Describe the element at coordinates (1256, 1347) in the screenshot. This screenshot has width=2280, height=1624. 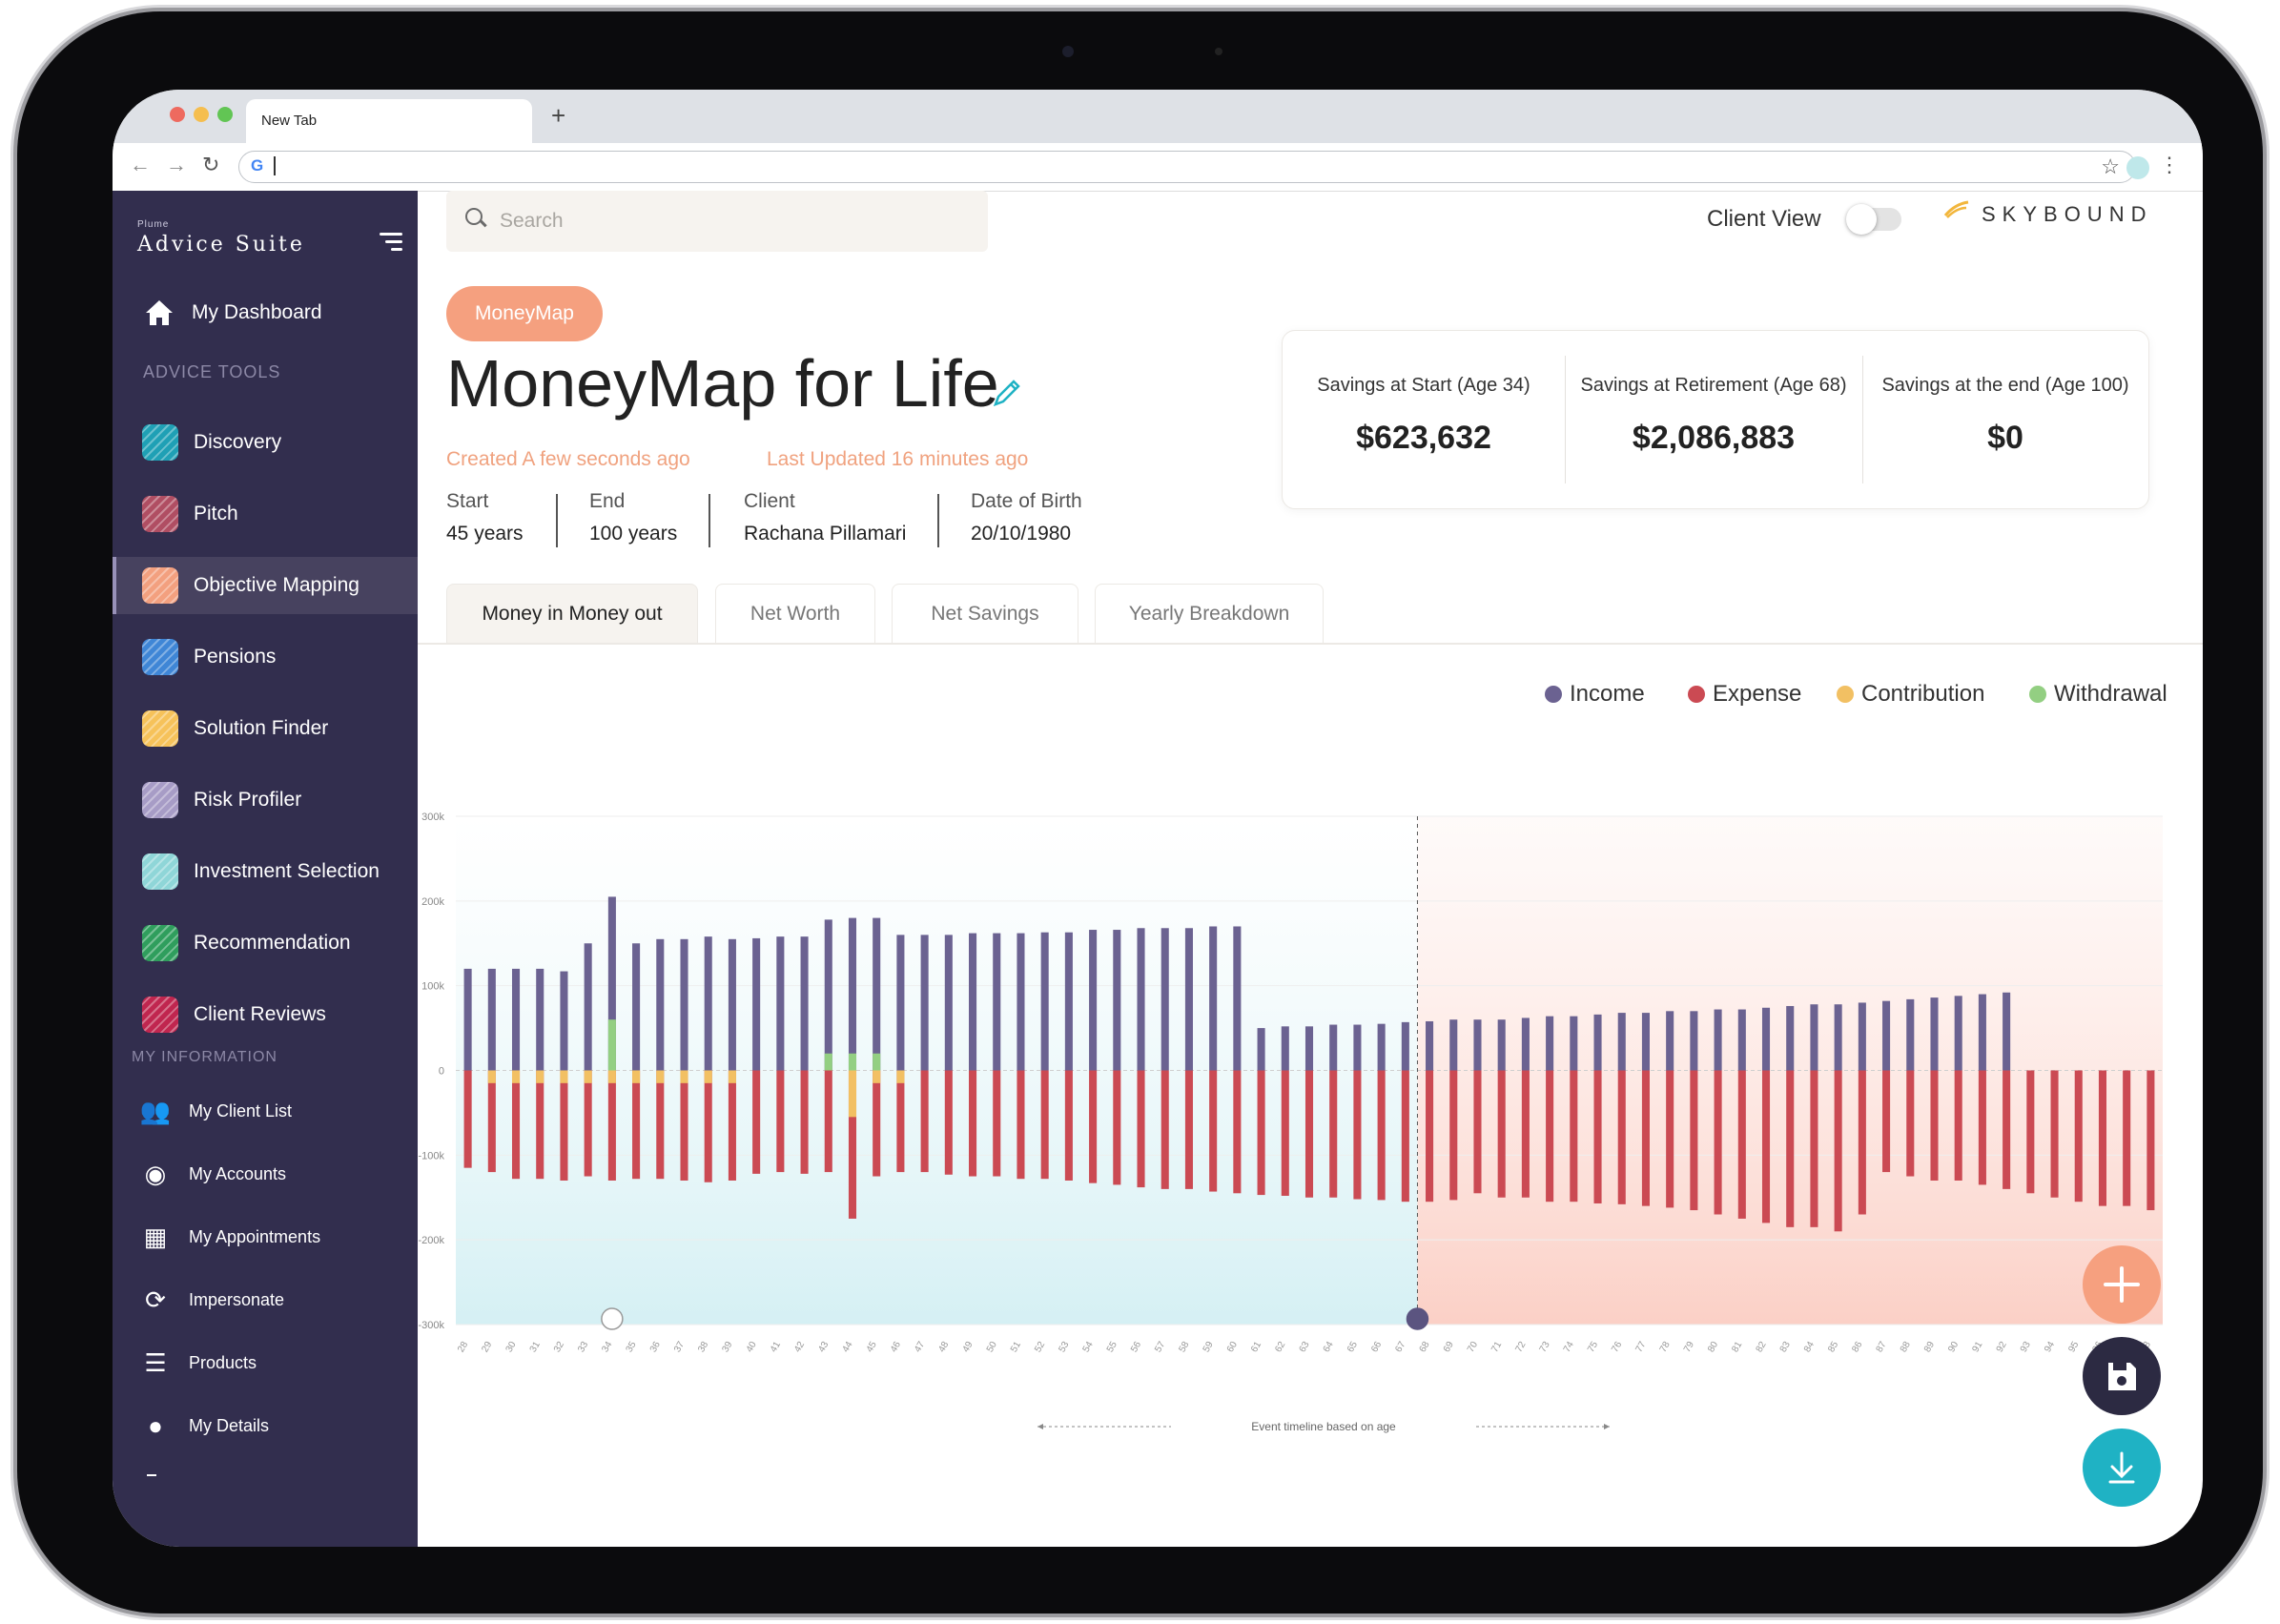
I see `x-tick-label: 61` at that location.